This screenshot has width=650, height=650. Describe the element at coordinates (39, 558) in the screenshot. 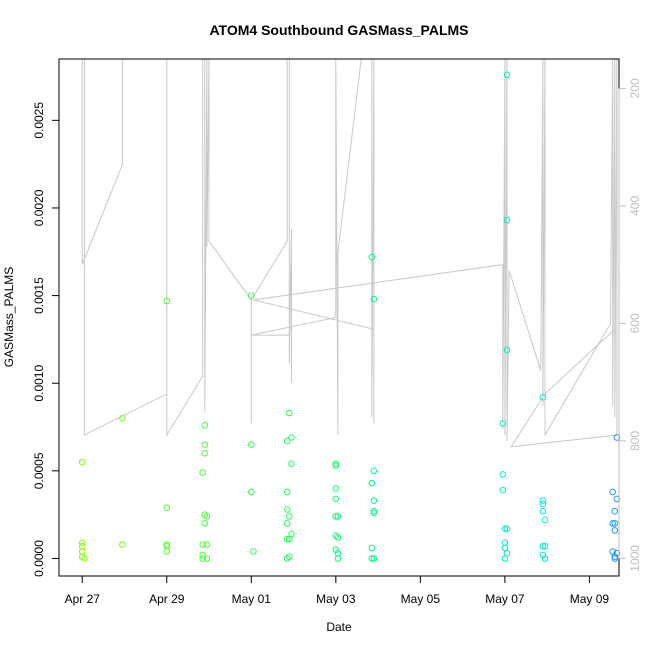

I see `y-tick-label: 0.0000` at that location.